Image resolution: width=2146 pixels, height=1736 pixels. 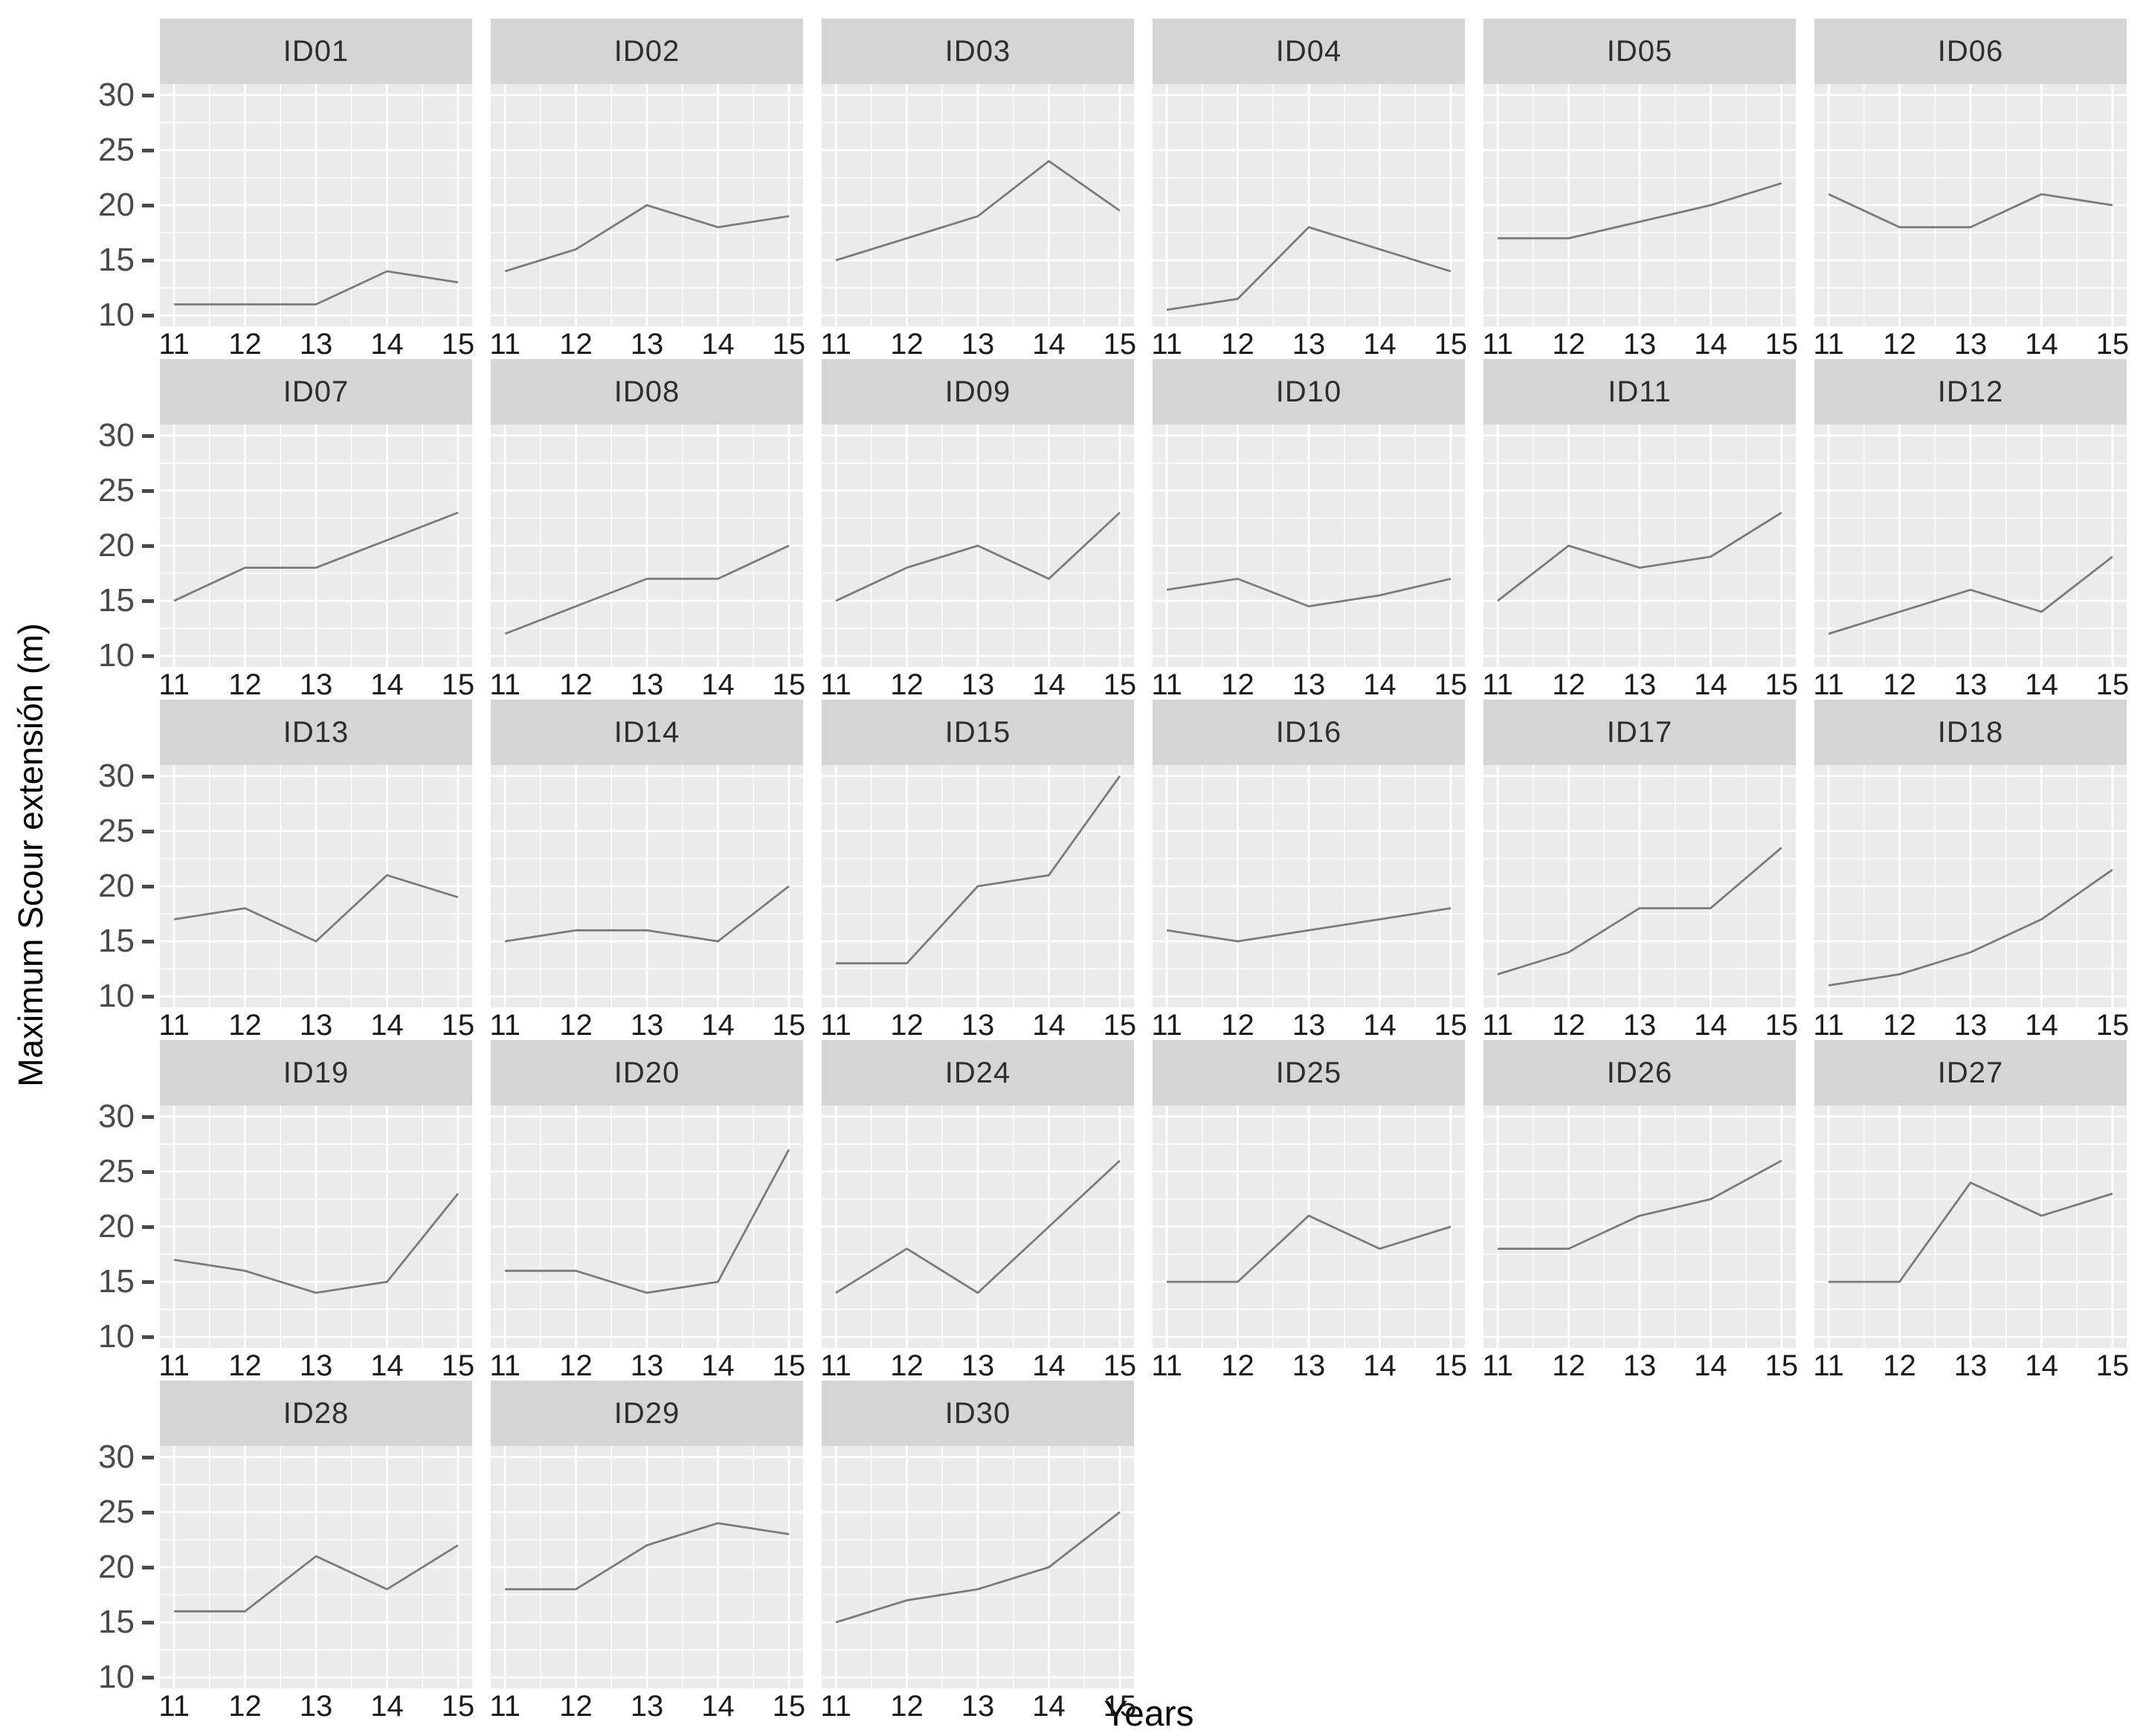 What do you see at coordinates (316, 732) in the screenshot?
I see `facet-strip: ID13` at bounding box center [316, 732].